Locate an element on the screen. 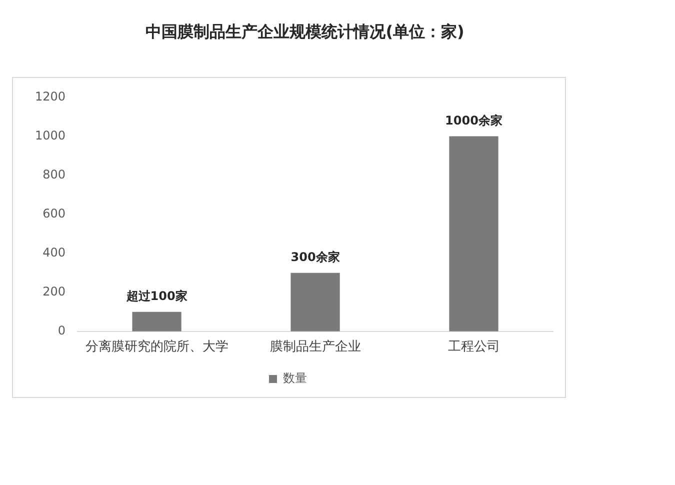  y-tick-label: 1000 is located at coordinates (50, 135).